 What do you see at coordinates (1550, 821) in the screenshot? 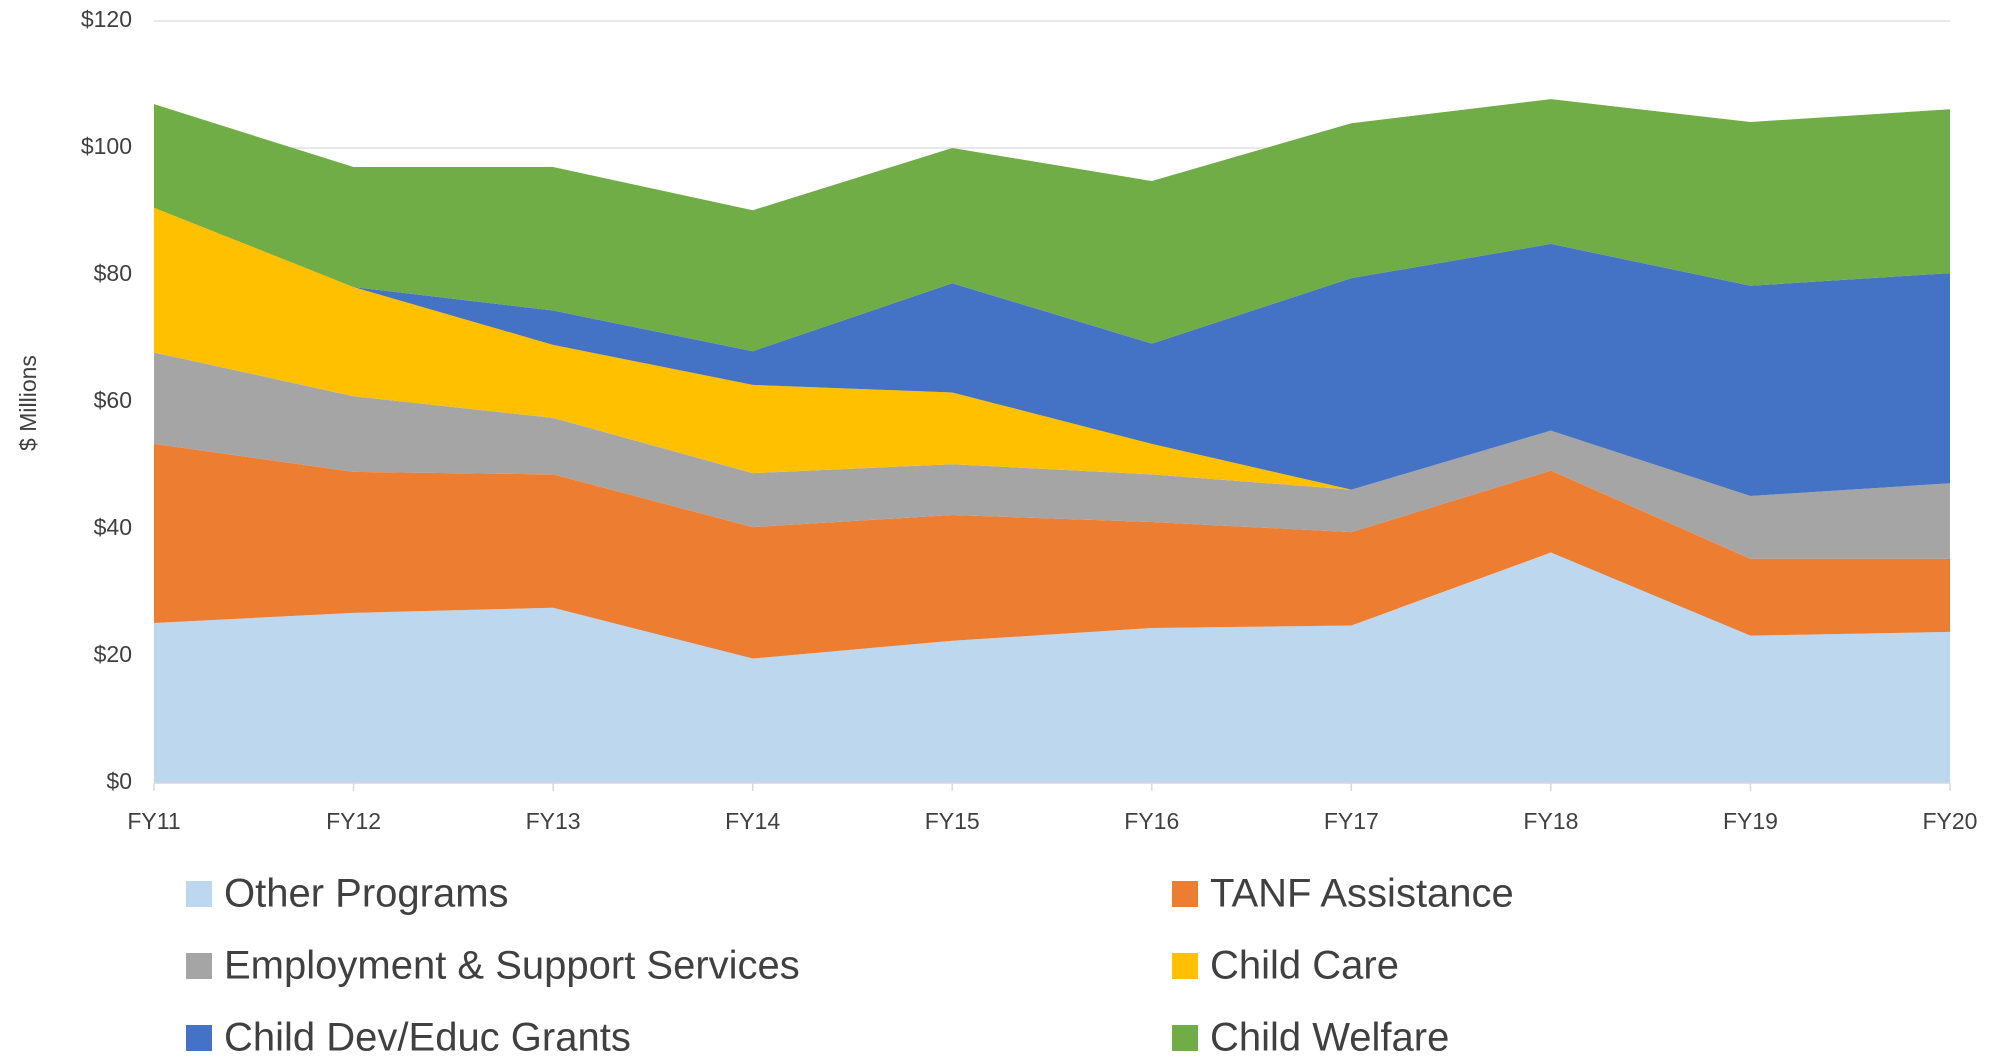
I see `x-tick-label: FY18` at bounding box center [1550, 821].